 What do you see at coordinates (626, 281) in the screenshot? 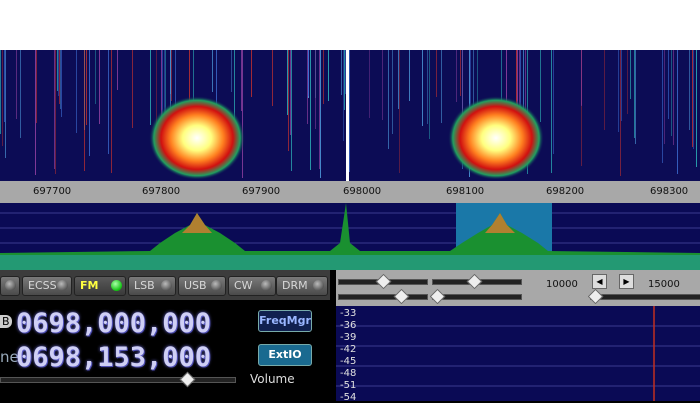
I see `scroll-right-icon: ▶` at bounding box center [626, 281].